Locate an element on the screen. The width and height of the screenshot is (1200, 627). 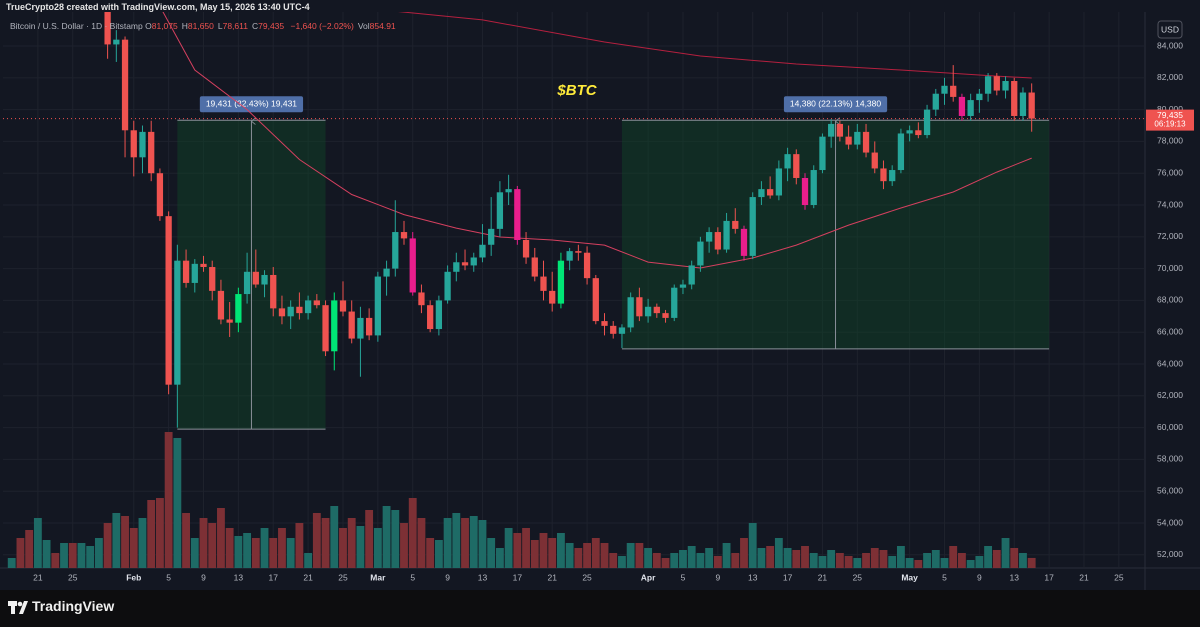
brand-logo is located at coordinates (18, 607).